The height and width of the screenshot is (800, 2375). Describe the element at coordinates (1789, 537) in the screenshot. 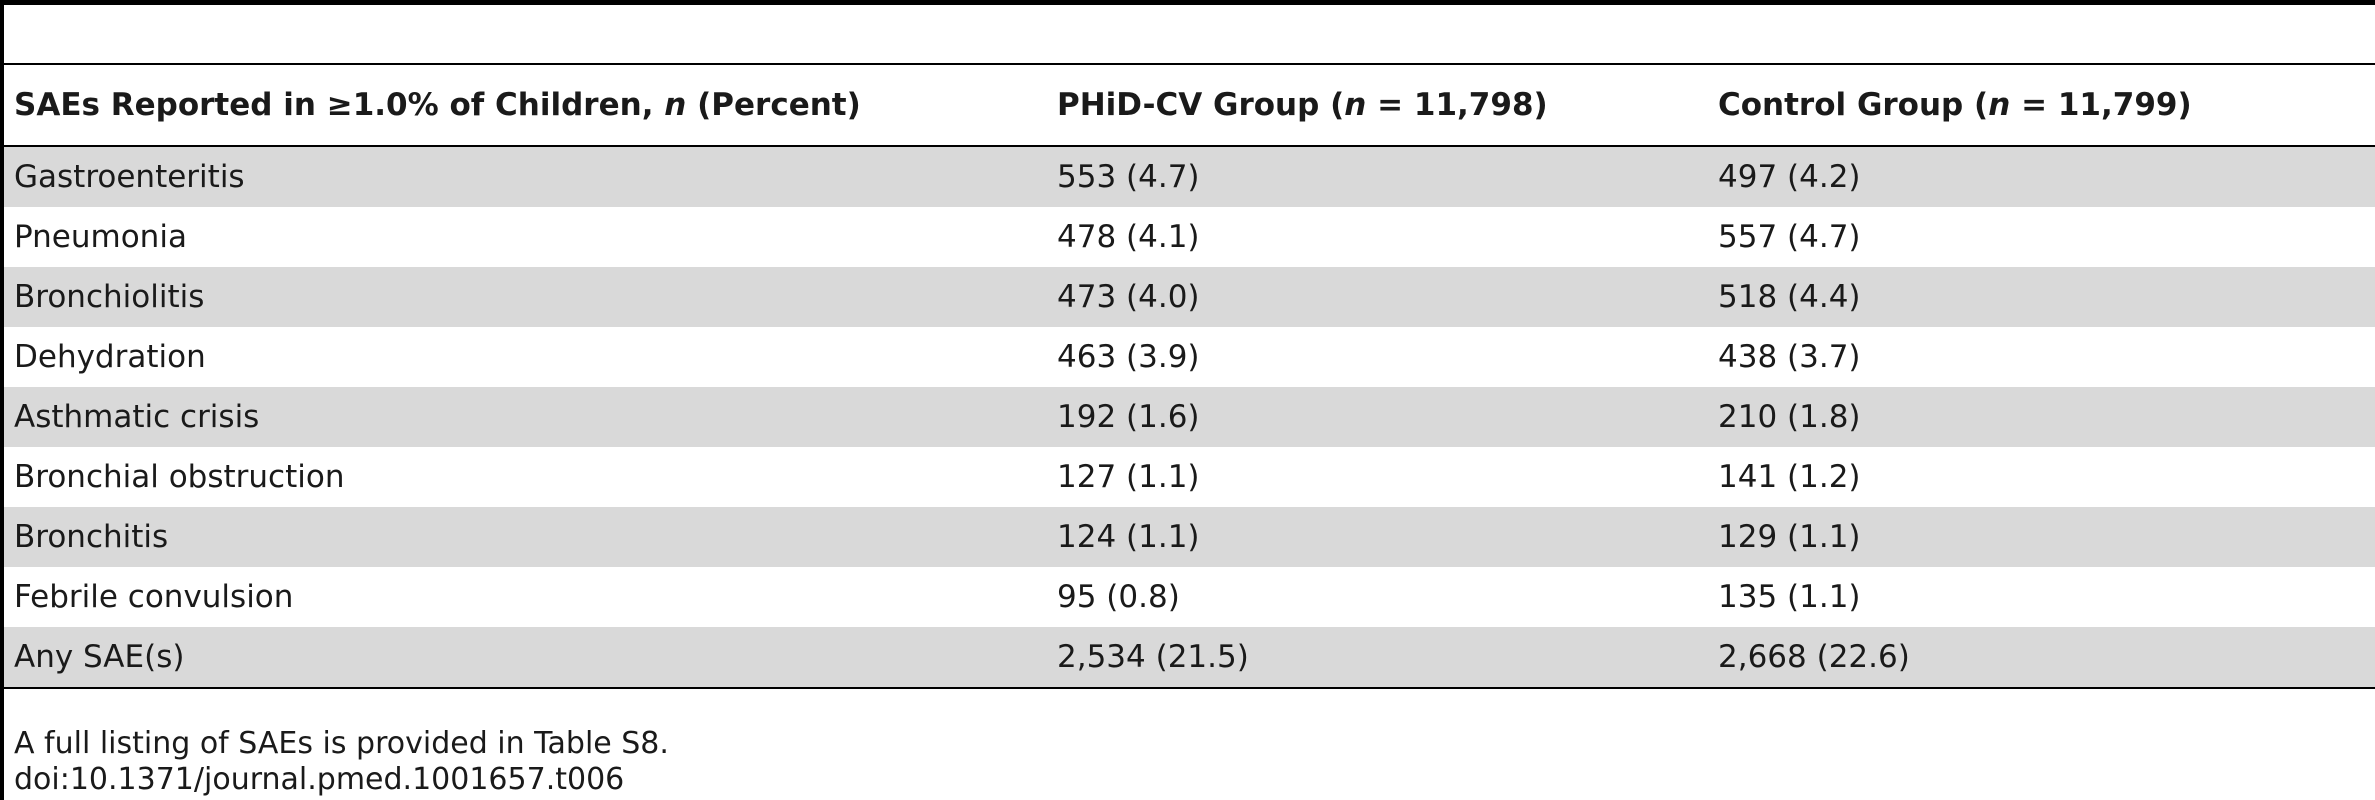

I see `cell-control: 129 (1.1)` at that location.